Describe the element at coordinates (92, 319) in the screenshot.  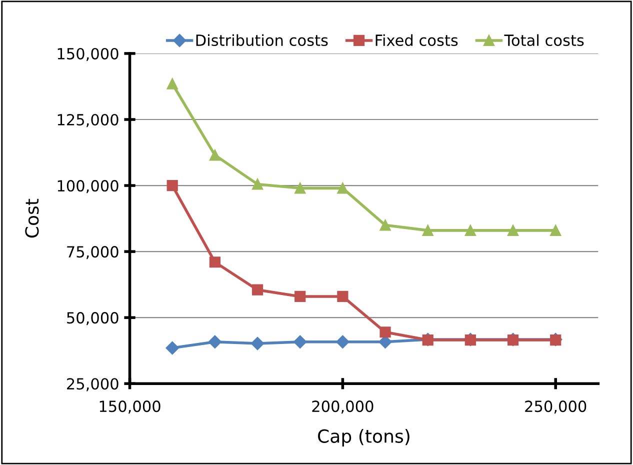
I see `y-tick-label: 50,000` at that location.